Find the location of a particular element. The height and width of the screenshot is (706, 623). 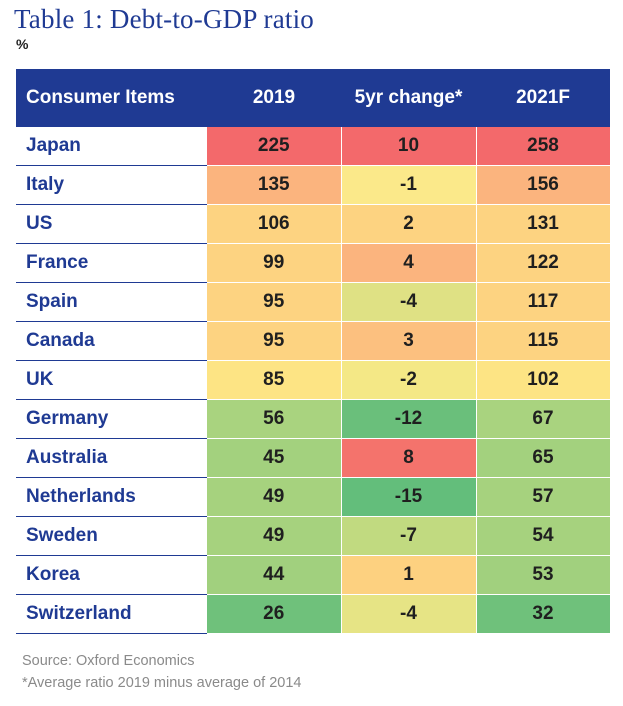

cell-2019: 85 is located at coordinates (274, 380).